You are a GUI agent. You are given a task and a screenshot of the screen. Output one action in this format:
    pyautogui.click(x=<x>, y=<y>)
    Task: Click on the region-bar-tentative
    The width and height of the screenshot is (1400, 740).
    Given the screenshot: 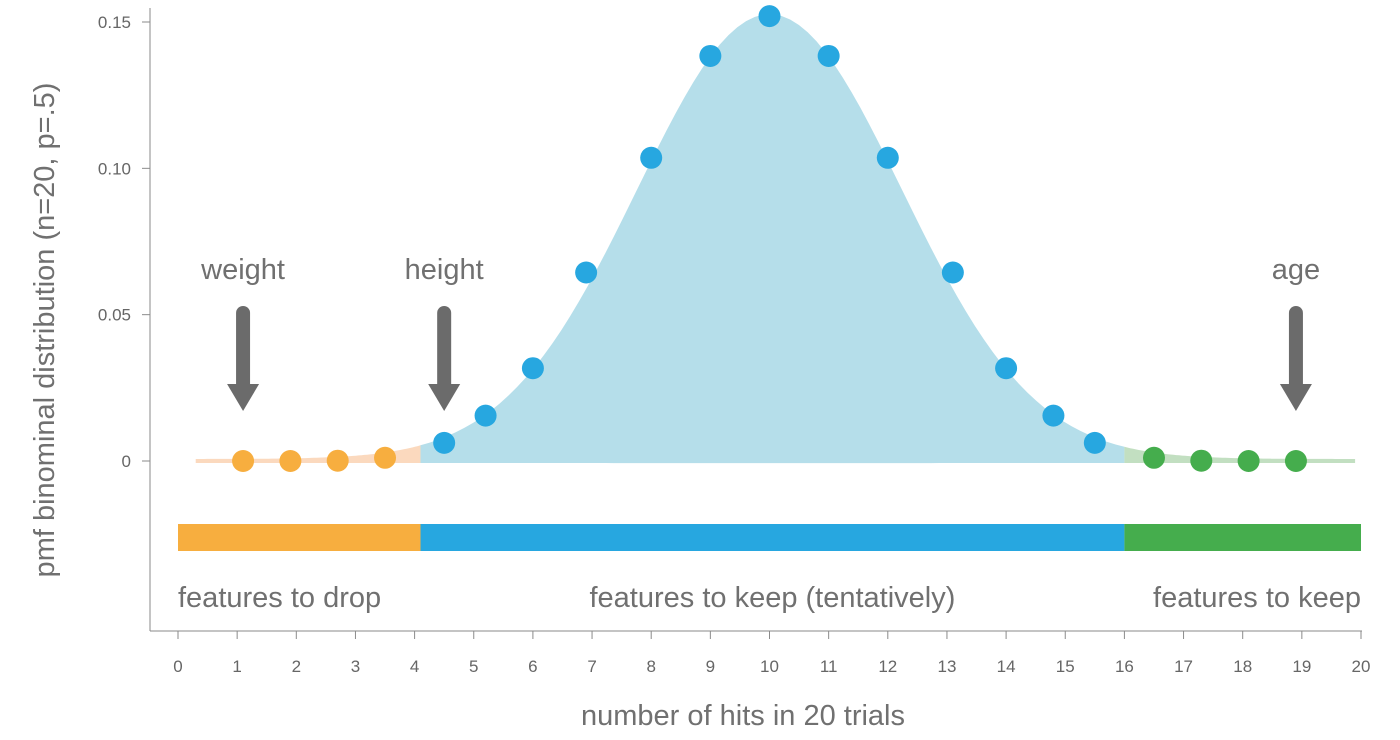 What is the action you would take?
    pyautogui.click(x=772, y=537)
    